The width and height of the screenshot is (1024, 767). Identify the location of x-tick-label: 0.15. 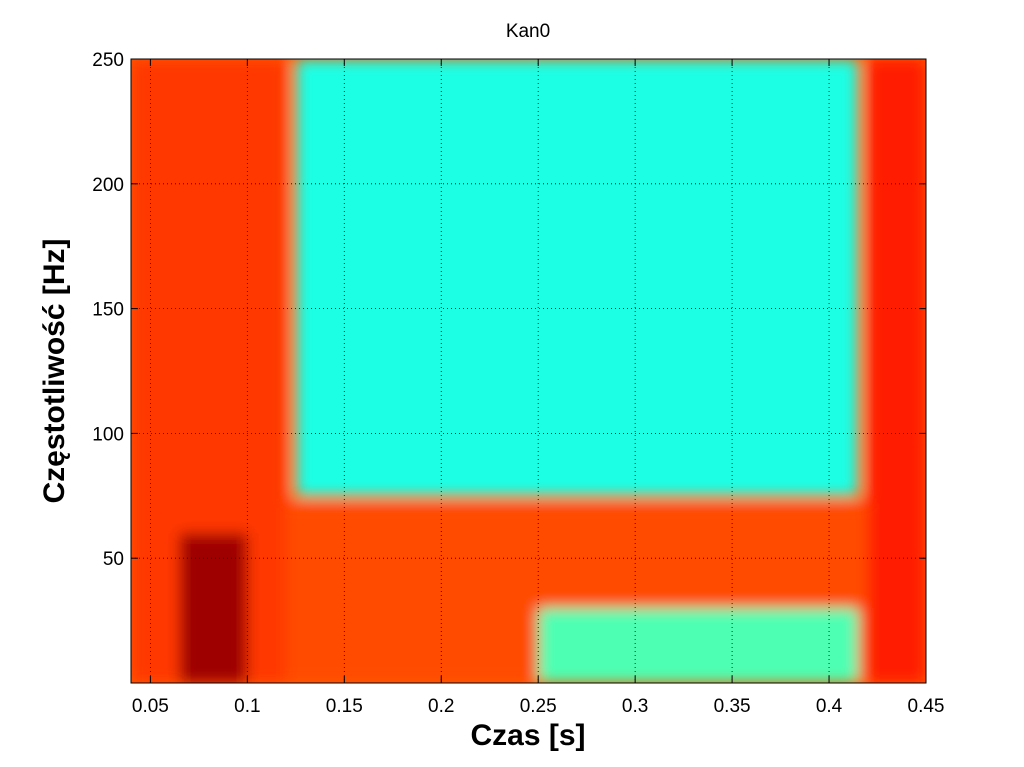
(344, 706).